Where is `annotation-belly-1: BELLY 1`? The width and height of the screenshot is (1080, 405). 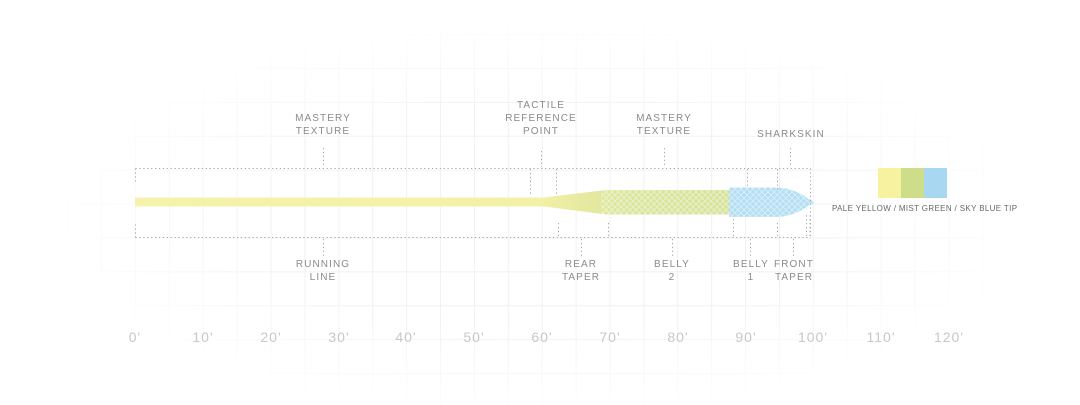
annotation-belly-1: BELLY 1 is located at coordinates (751, 271).